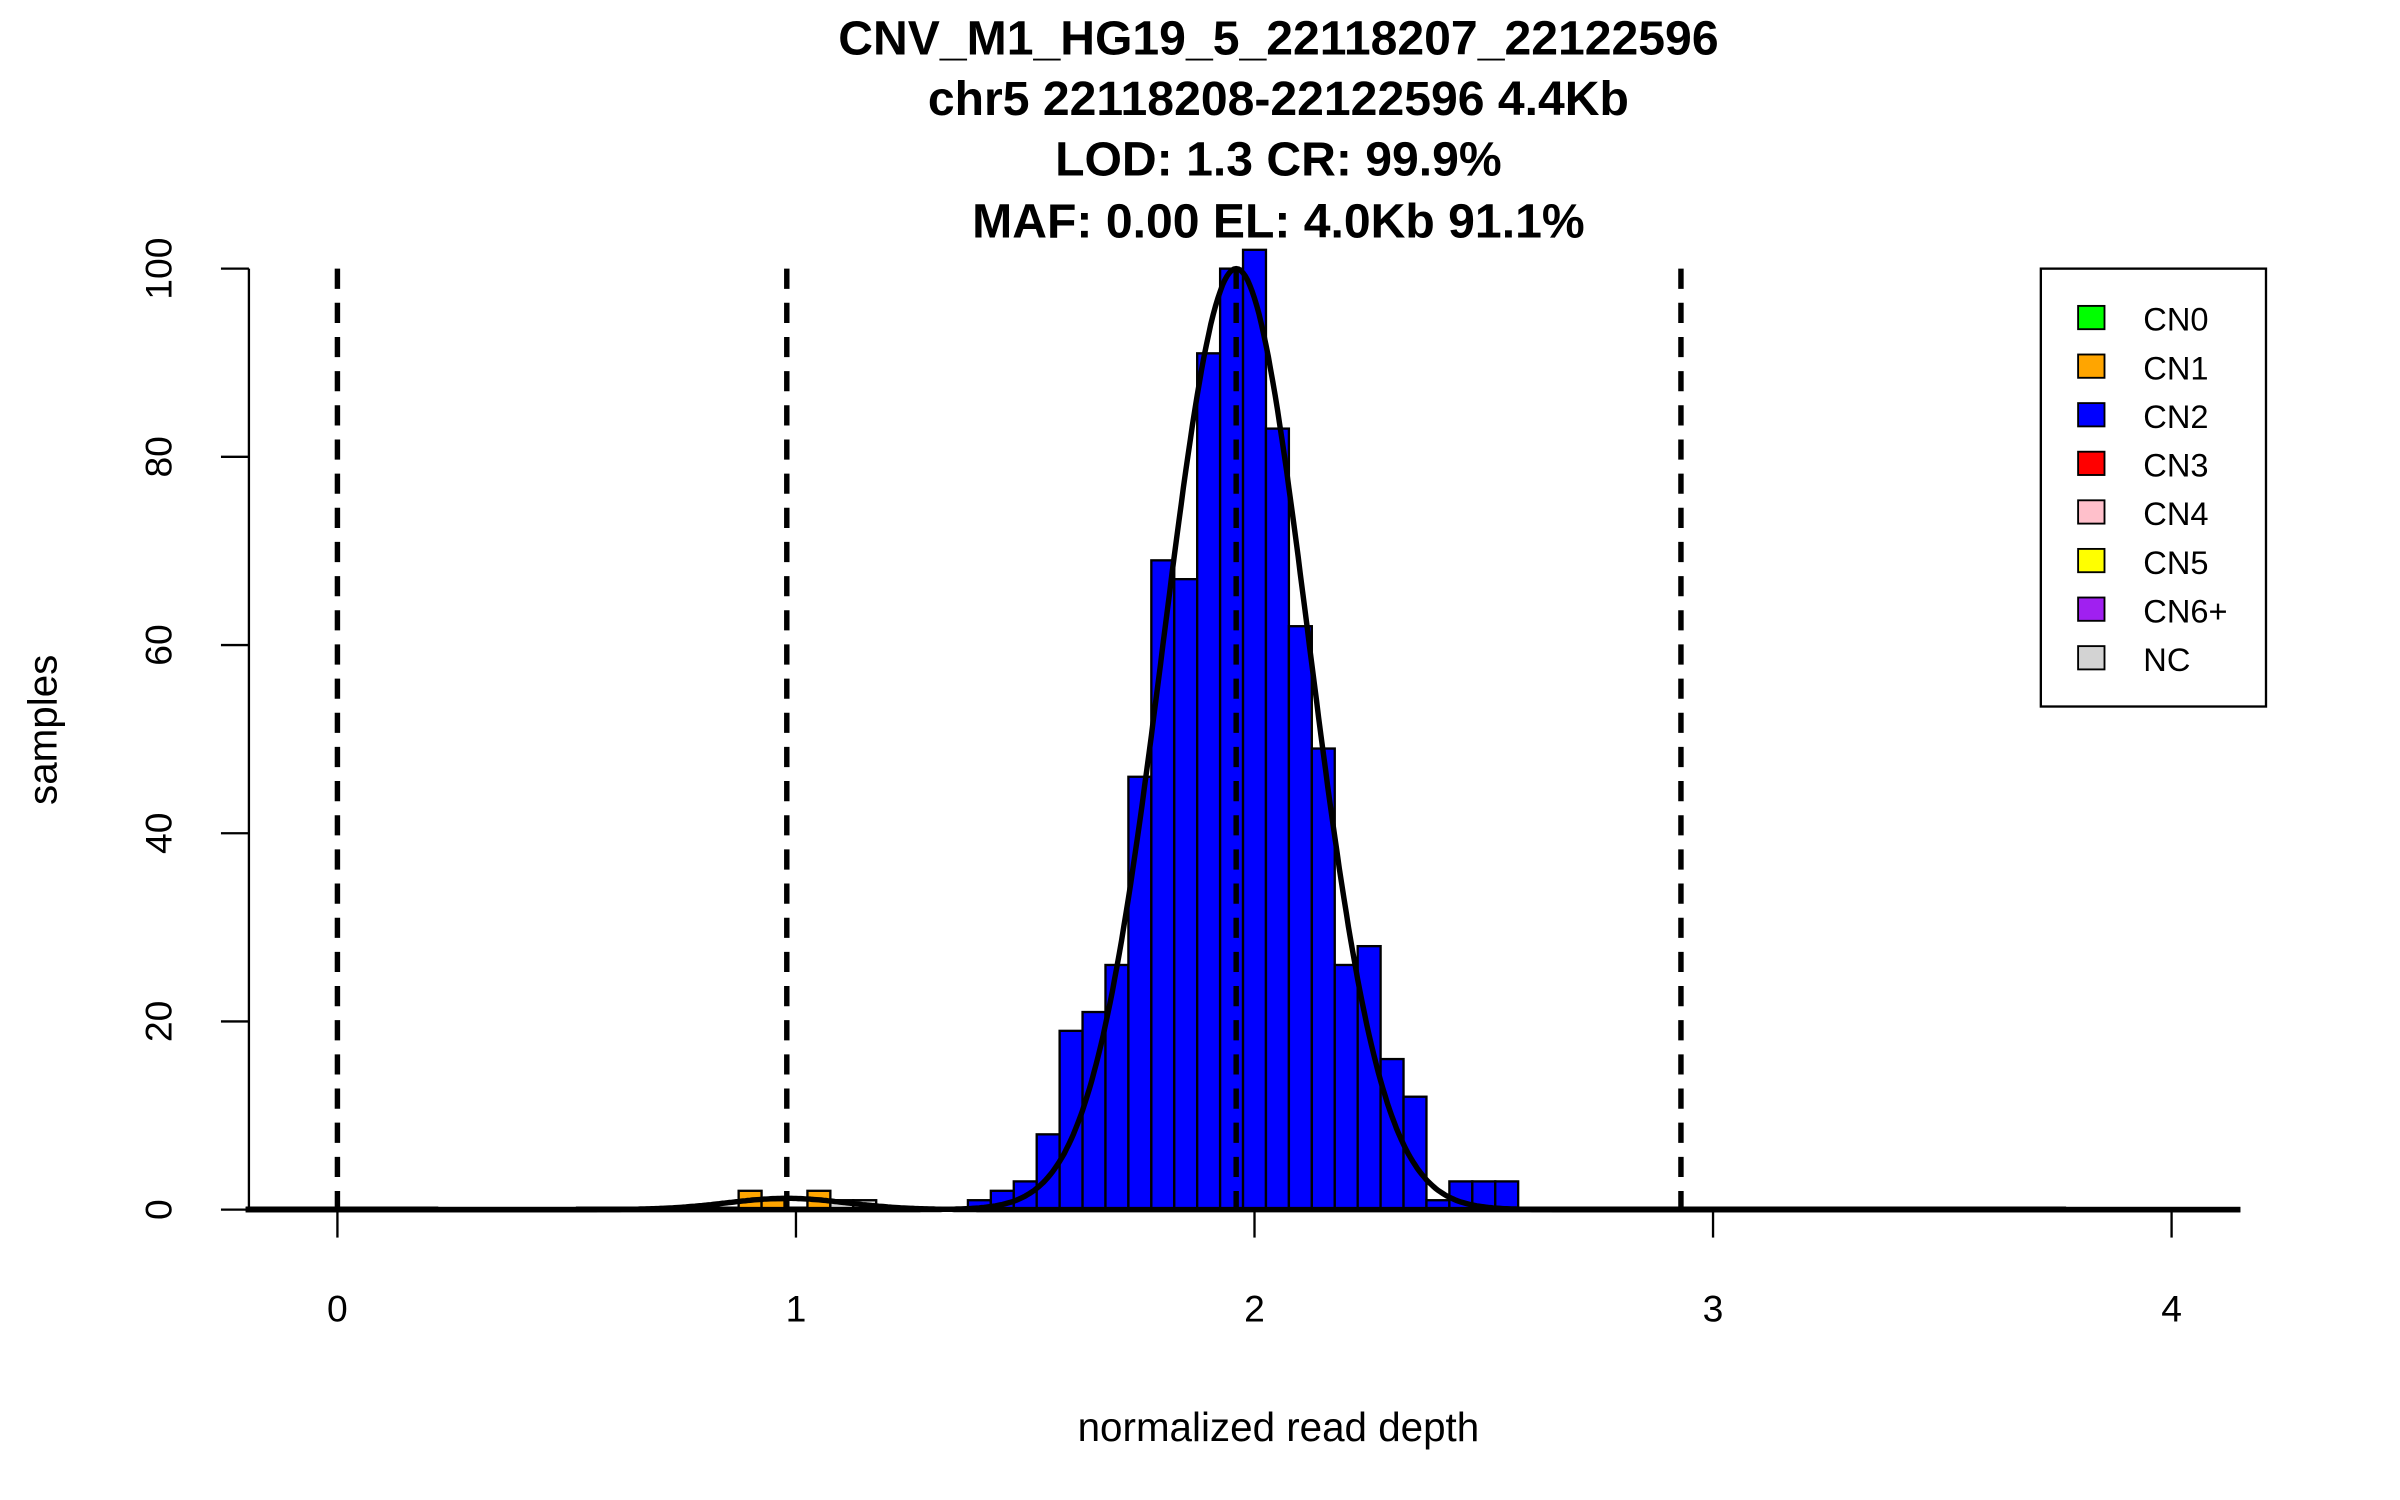 Image resolution: width=2400 pixels, height=1500 pixels. I want to click on title-line-4: MAF: 0.00 EL: 4.0Kb 91.1%, so click(1278, 222).